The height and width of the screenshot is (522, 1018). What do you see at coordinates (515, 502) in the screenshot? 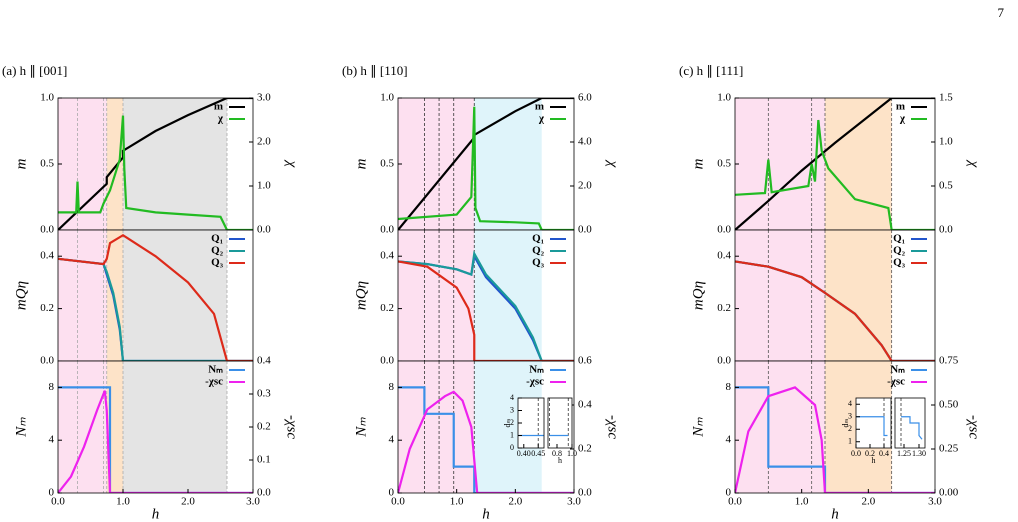
I see `x-tick-label: 2.0` at bounding box center [515, 502].